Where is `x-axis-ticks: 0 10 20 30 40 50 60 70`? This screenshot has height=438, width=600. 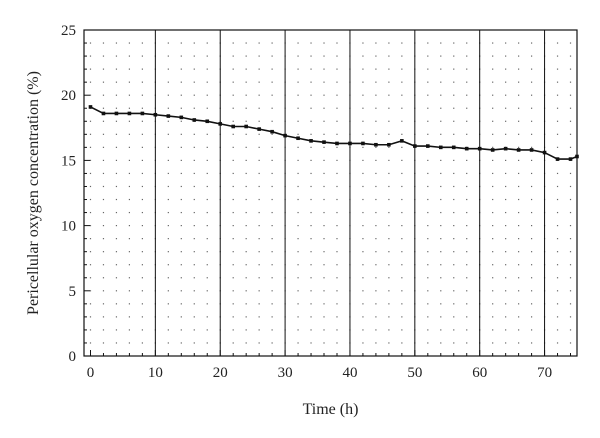 x-axis-ticks: 0 10 20 30 40 50 60 70 is located at coordinates (329, 365).